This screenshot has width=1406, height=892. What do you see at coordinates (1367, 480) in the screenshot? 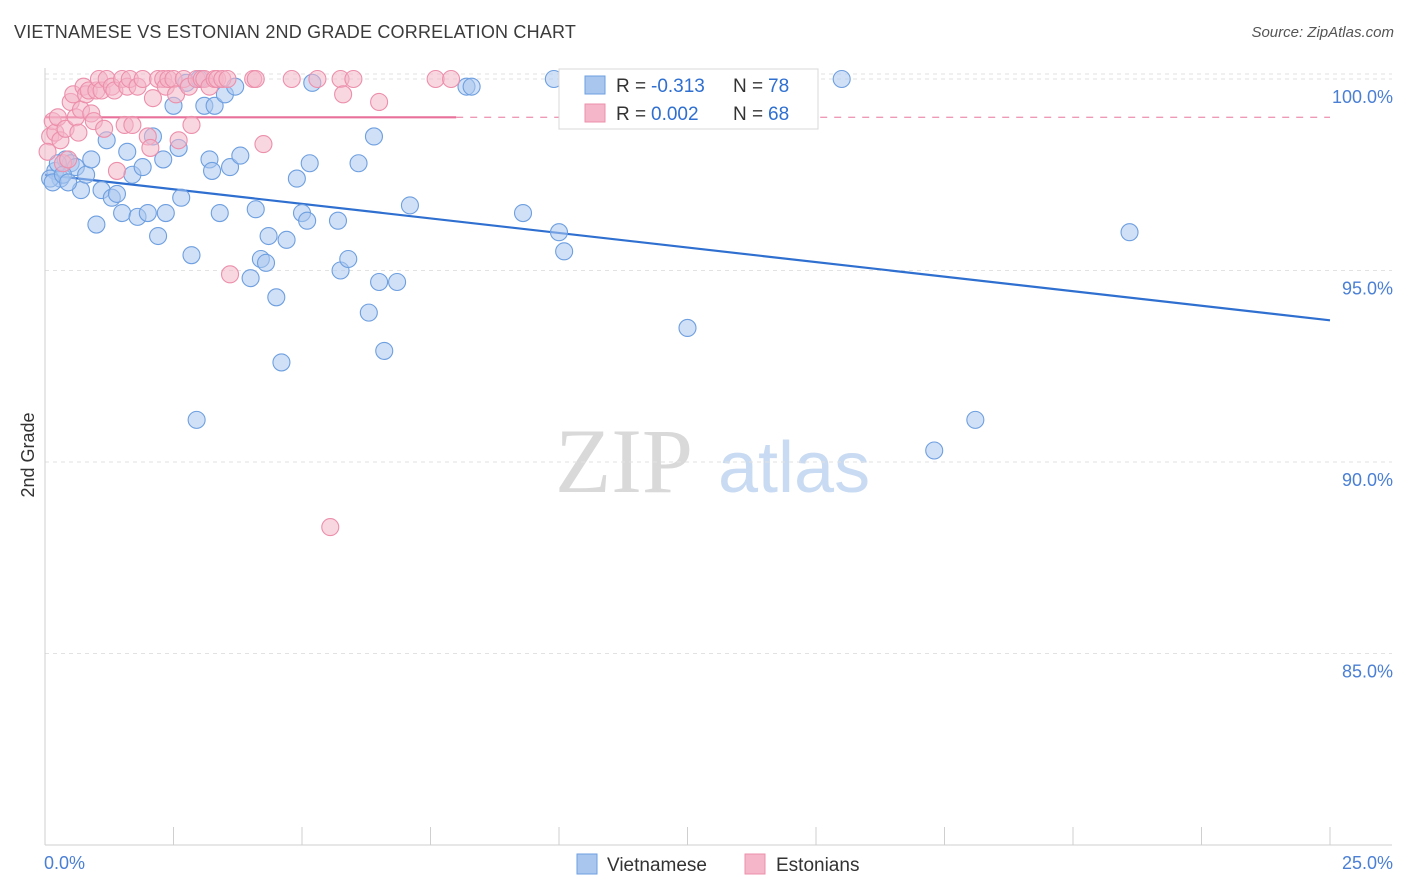
I see `y-tick-label: 90.0%` at bounding box center [1367, 480].